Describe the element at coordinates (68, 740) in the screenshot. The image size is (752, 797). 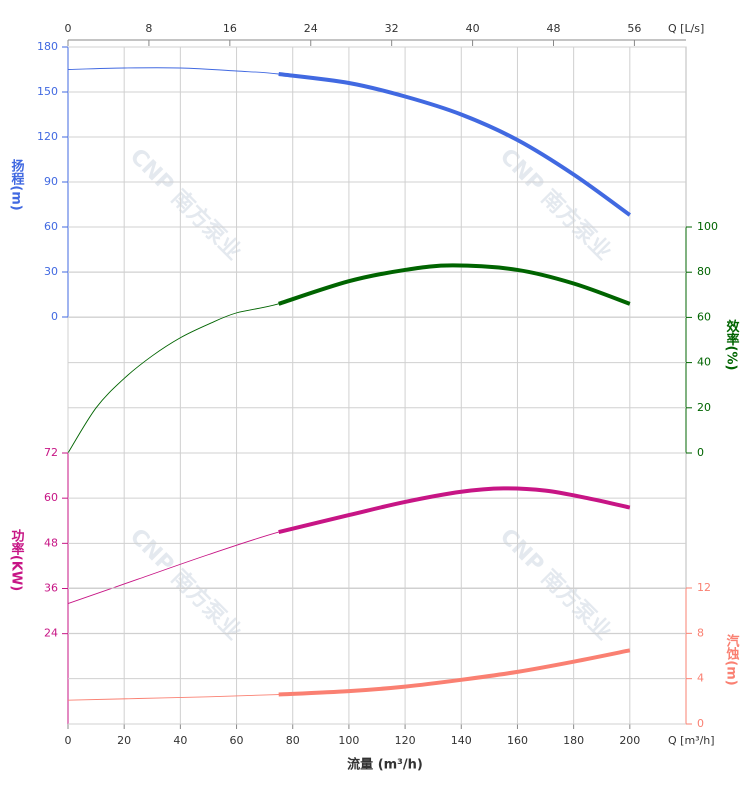
I see `x-tick-label: 0` at that location.